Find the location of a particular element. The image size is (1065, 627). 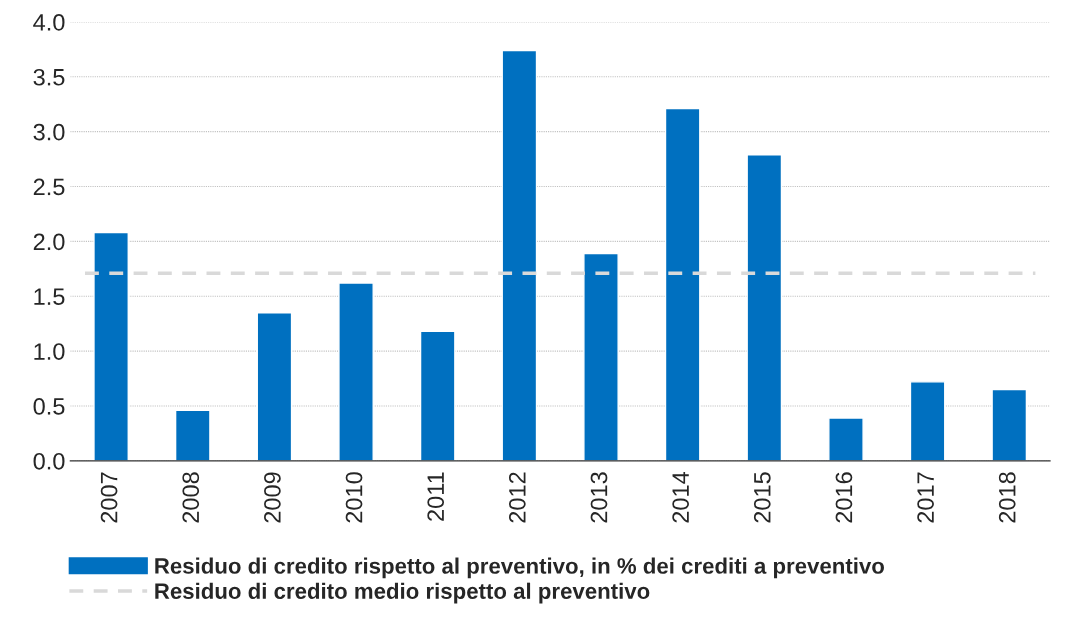

y-tick-label: 3.0 is located at coordinates (49, 132).